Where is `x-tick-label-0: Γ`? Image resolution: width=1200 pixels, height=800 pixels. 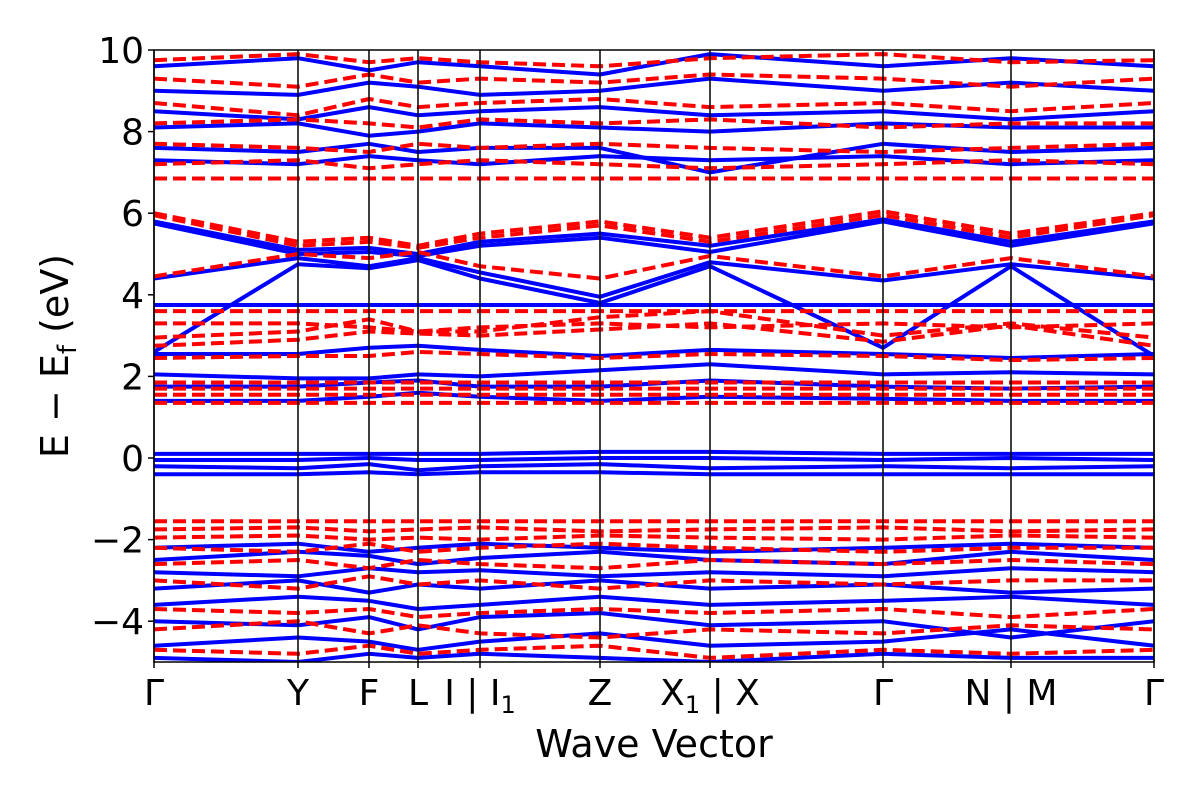
x-tick-label-0: Γ is located at coordinates (154, 693).